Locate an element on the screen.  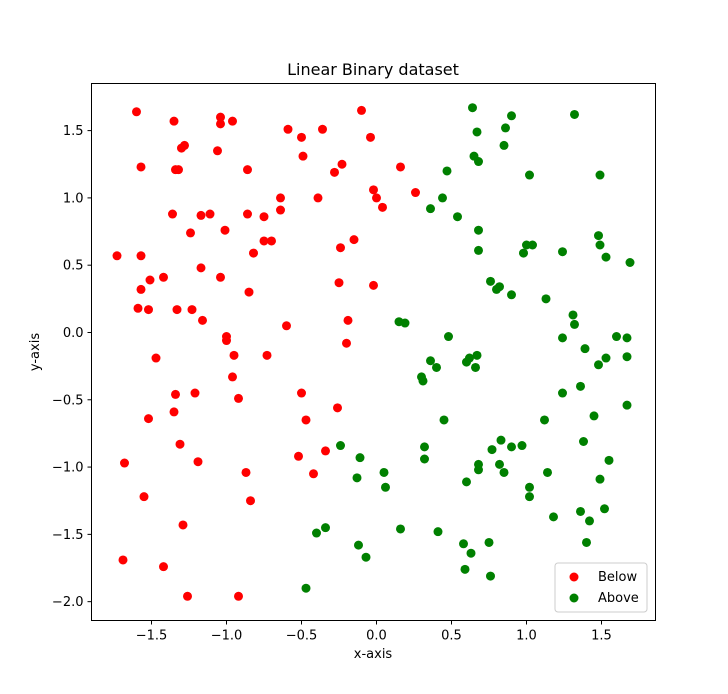
legend: Below Above is located at coordinates (601, 587).